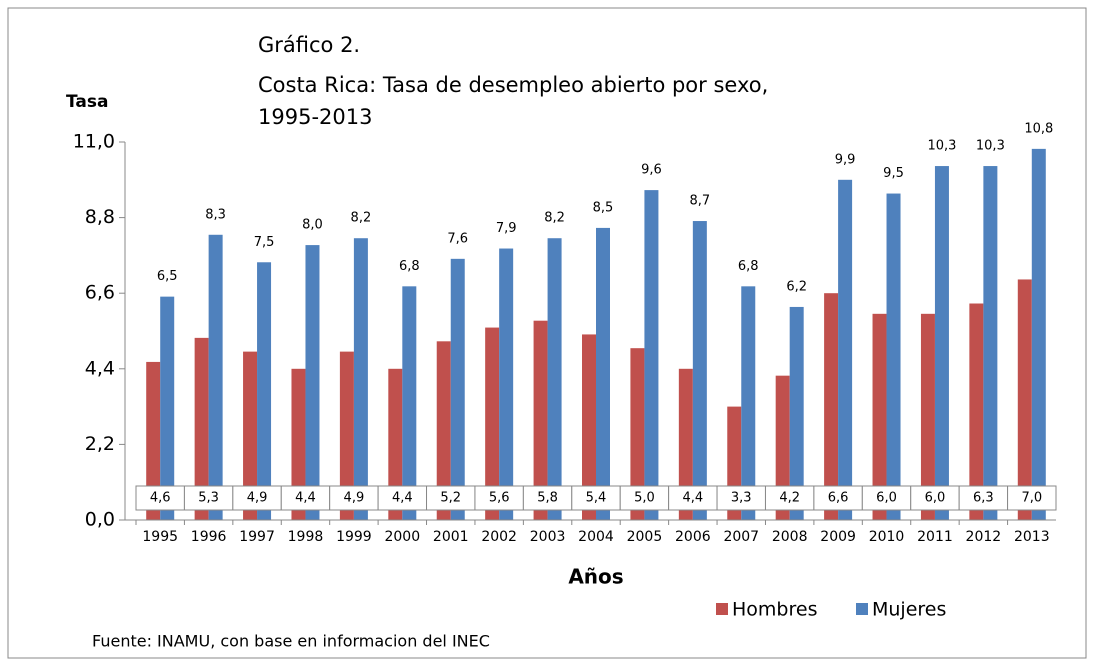 The height and width of the screenshot is (670, 1094). I want to click on x-tick-label: 1999, so click(354, 537).